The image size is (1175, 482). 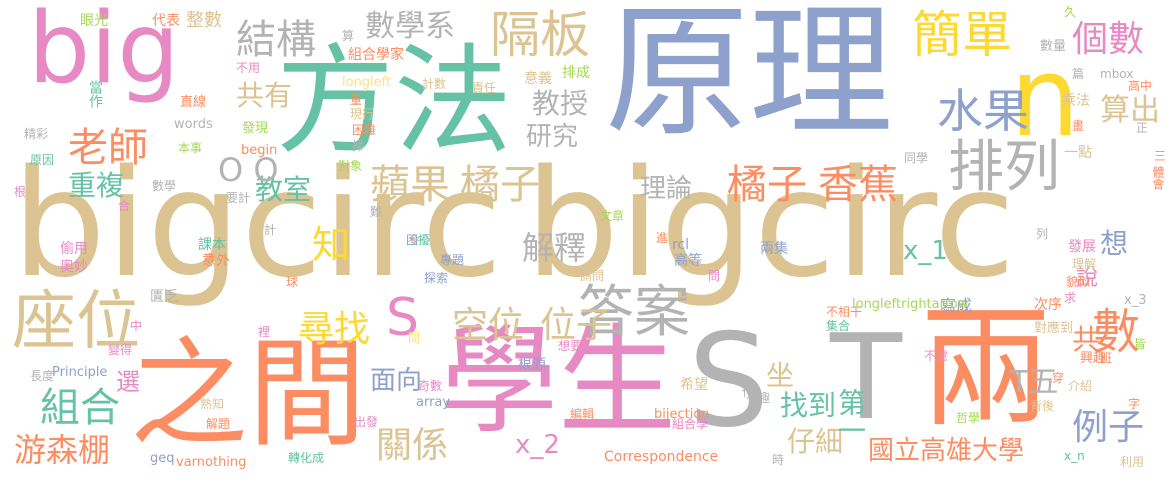 I want to click on word-shu: 數, so click(x=1116, y=332).